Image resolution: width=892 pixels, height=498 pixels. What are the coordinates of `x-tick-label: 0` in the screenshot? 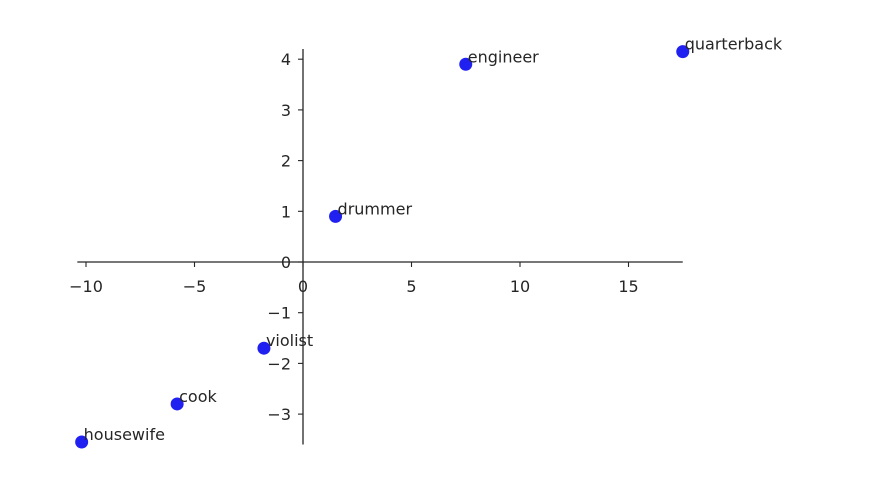 It's located at (303, 286).